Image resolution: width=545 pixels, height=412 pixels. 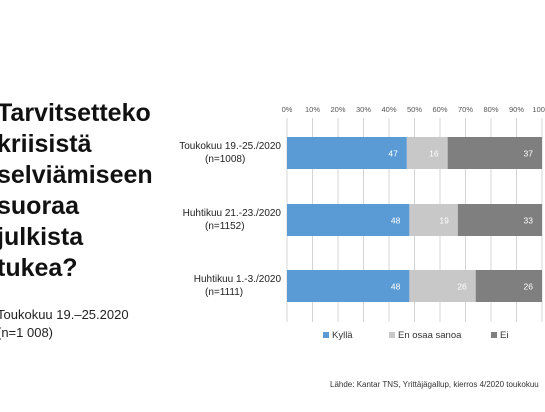 What do you see at coordinates (64, 314) in the screenshot?
I see `survey-period: Toukokuu 19.–25.2020` at bounding box center [64, 314].